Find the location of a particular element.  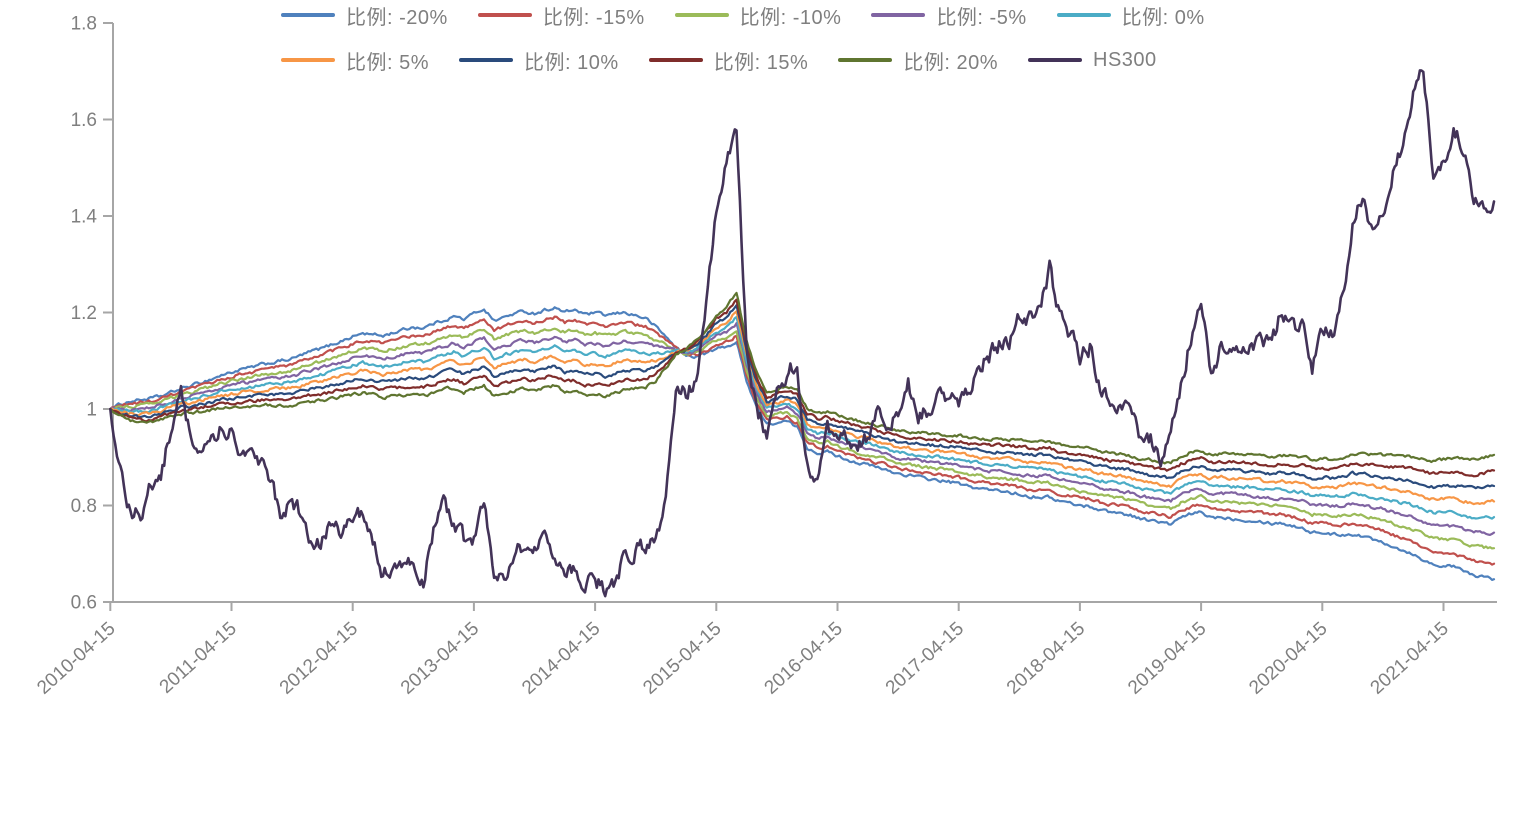

legend-row-1: 比例: -20% 比例: -15% 比例: -10% 比例: -5% 比例: 0% is located at coordinates (898, 15).